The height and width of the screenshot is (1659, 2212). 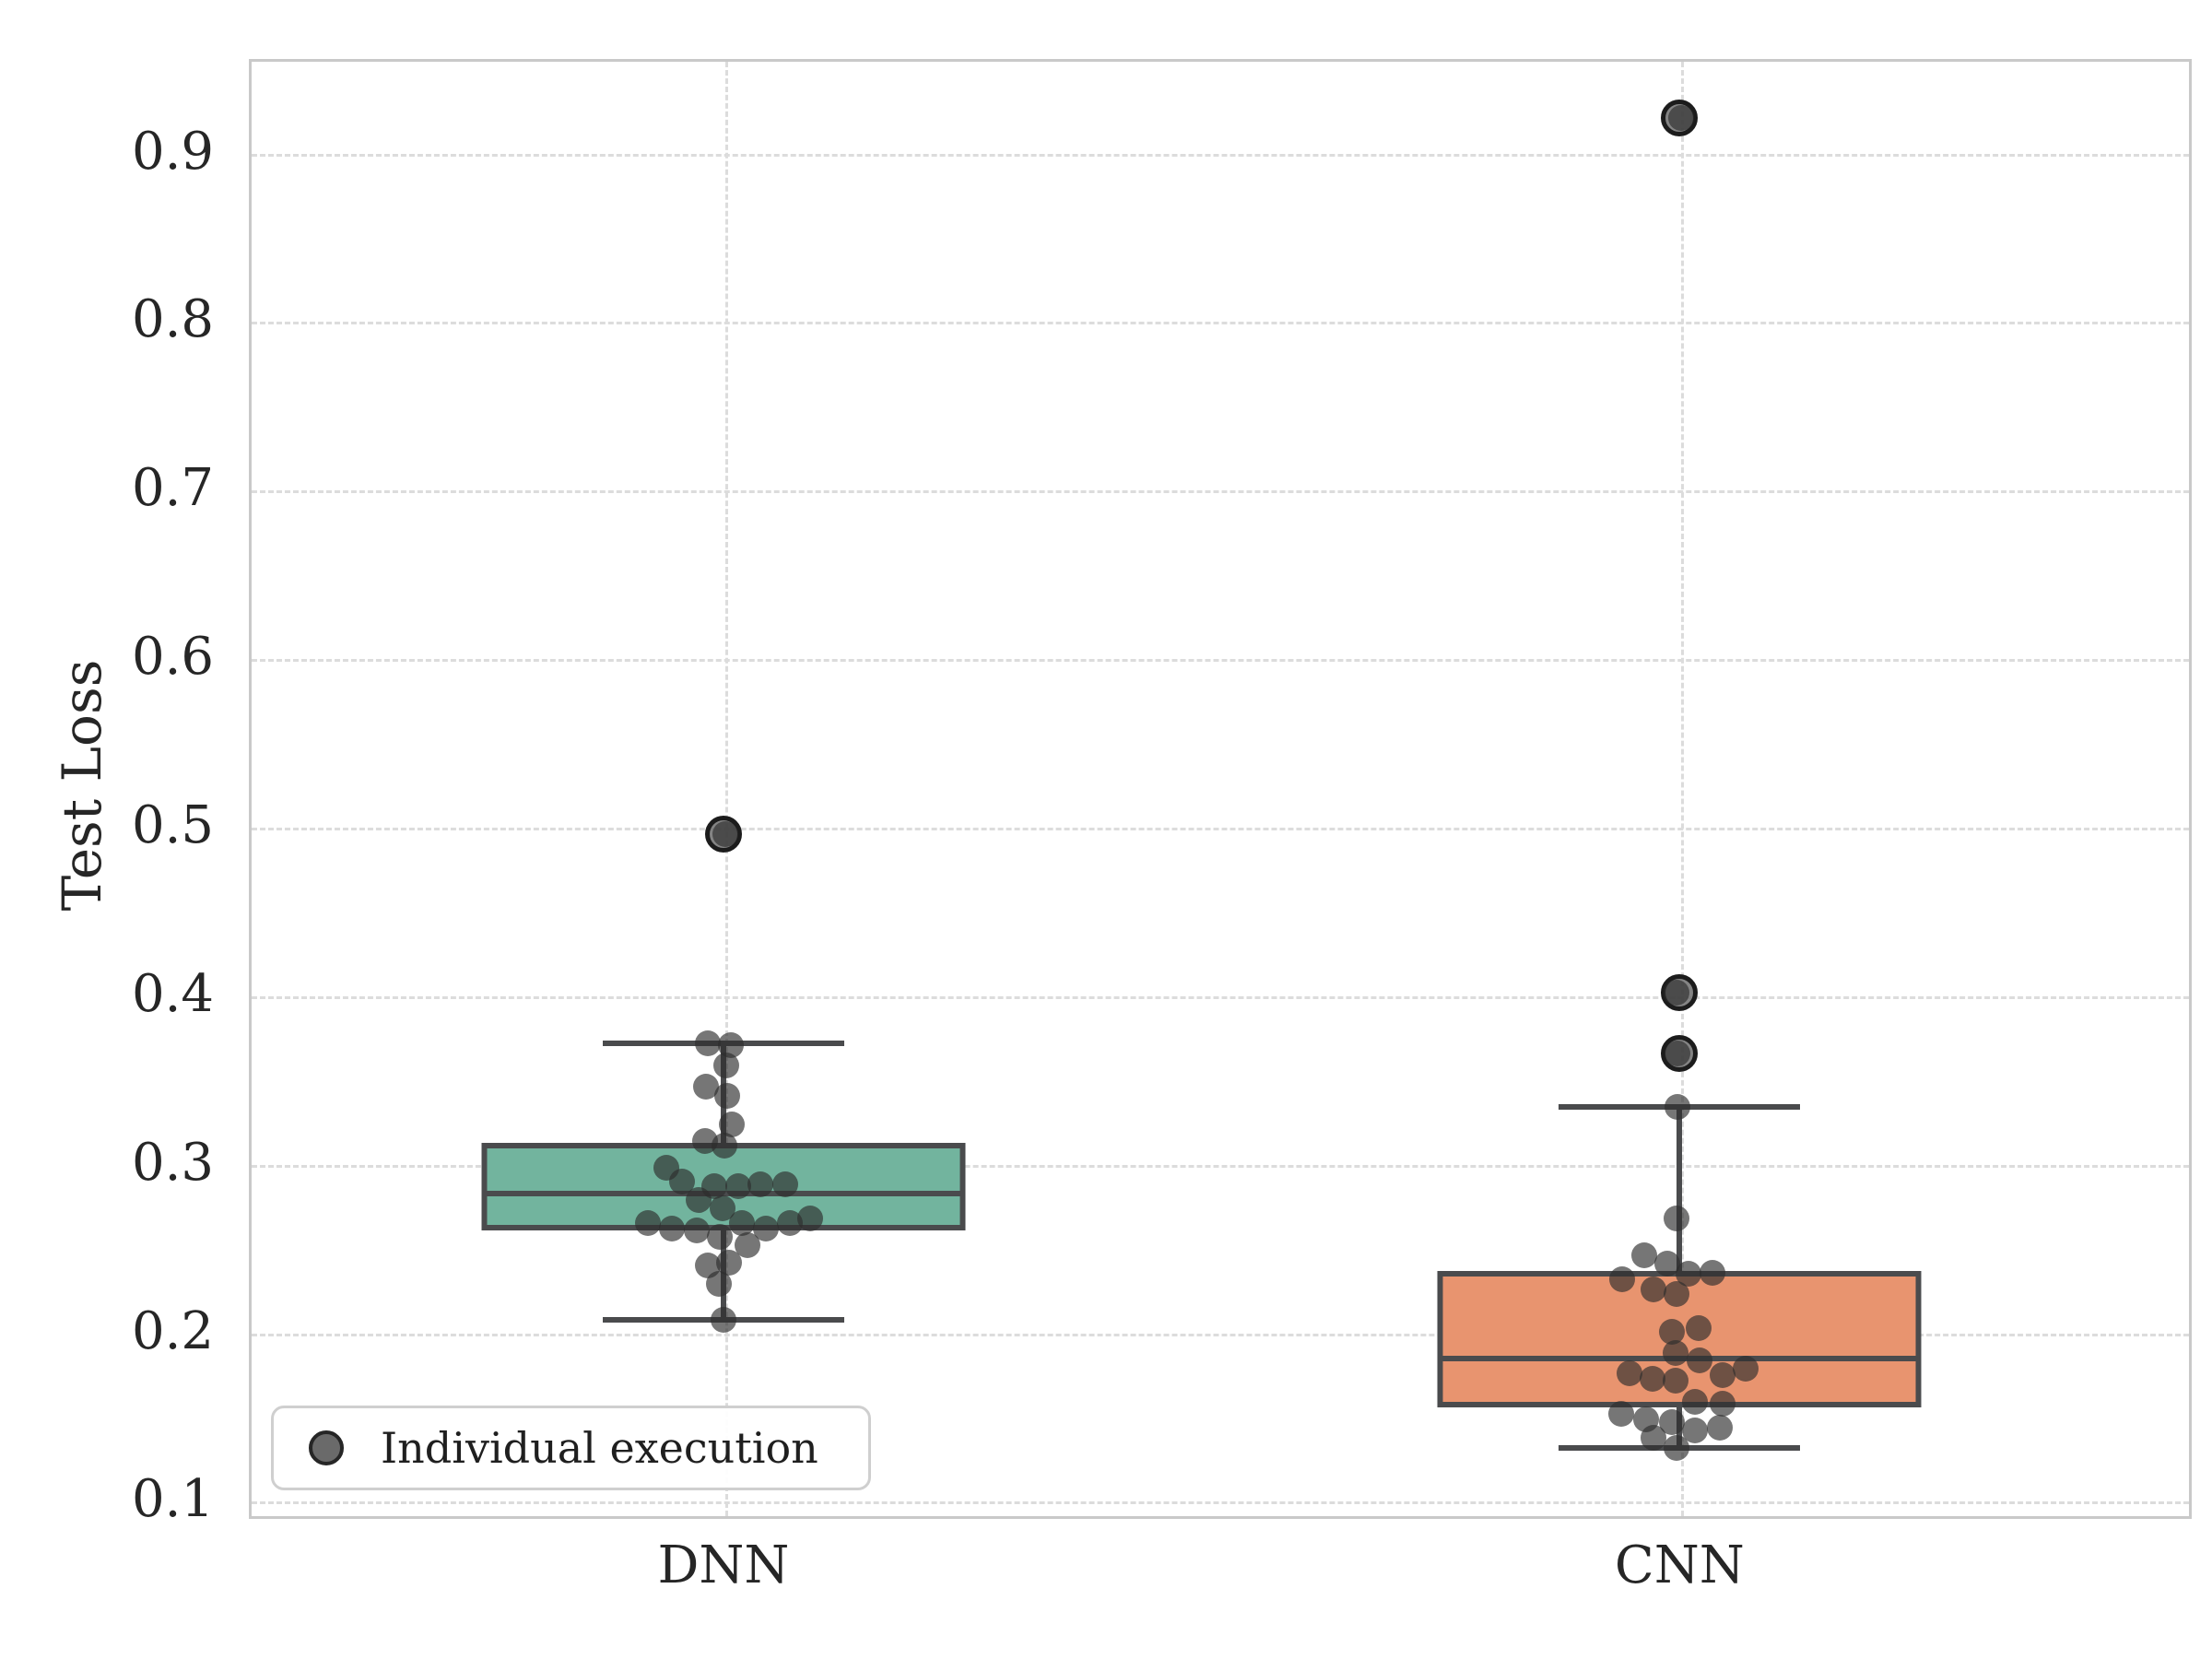 I want to click on y-tick-label: 0.5, so click(x=172, y=824).